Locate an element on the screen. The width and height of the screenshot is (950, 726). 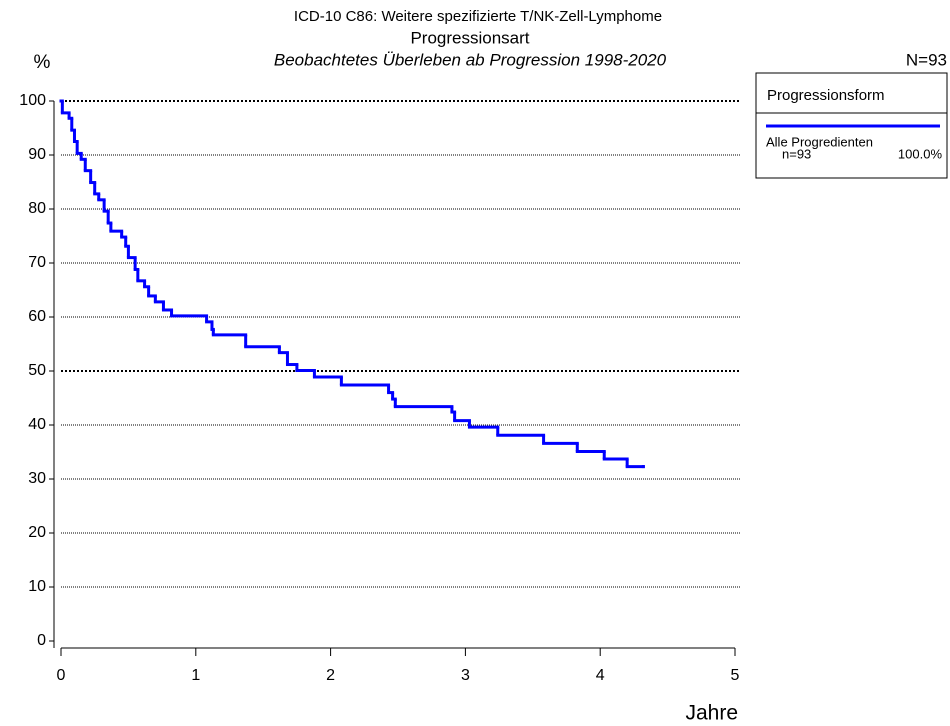
n-label: N=93 is located at coordinates (926, 59).